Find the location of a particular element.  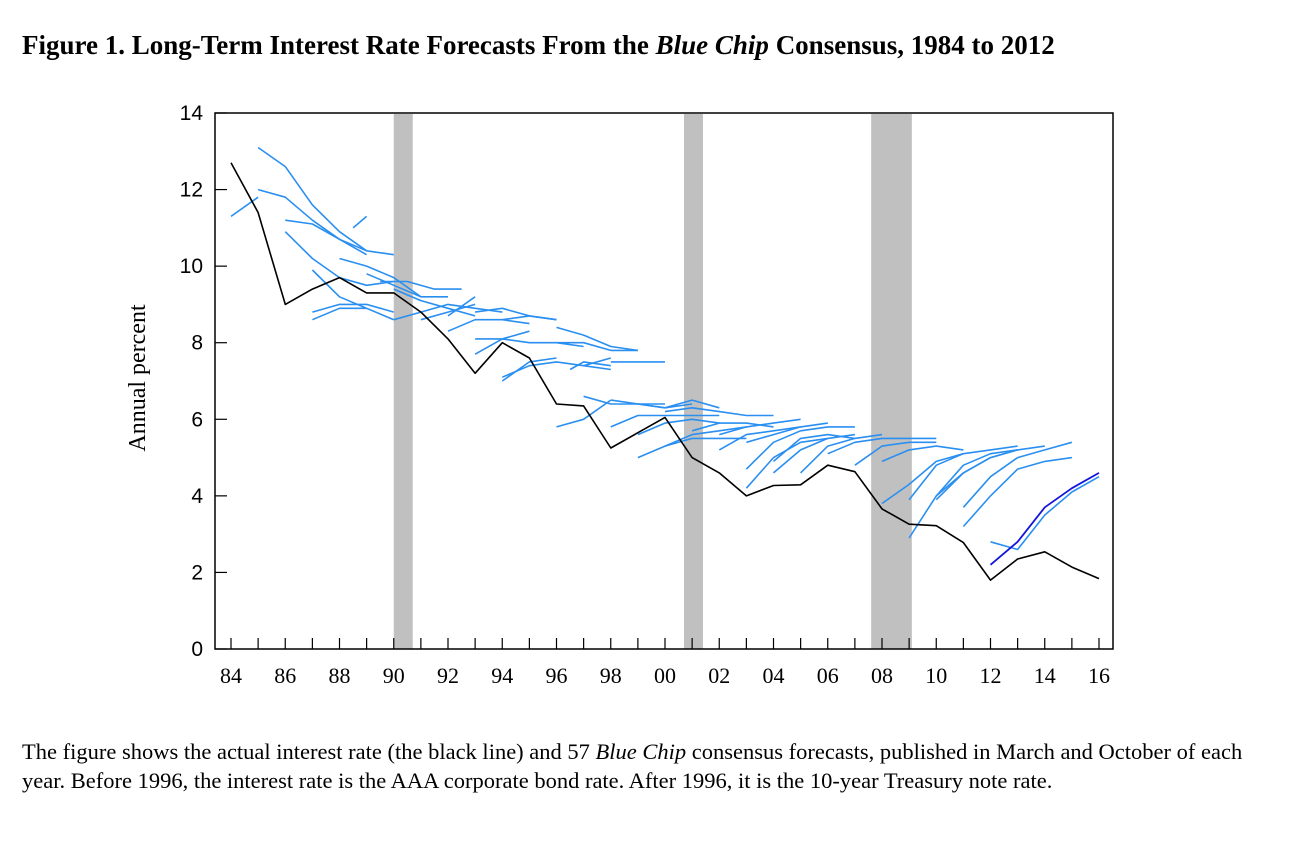

y-ticks: 0 2 4 6 8 10 12 14 is located at coordinates (203, 381).